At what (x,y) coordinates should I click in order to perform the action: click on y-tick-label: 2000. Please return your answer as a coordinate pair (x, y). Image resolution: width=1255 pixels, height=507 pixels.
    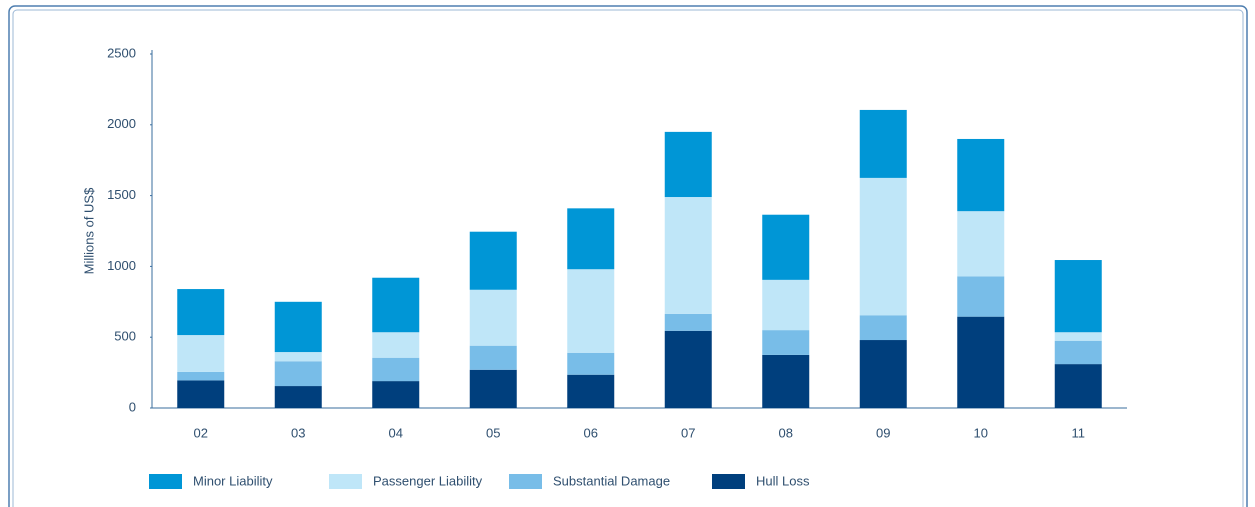
    Looking at the image, I should click on (121, 123).